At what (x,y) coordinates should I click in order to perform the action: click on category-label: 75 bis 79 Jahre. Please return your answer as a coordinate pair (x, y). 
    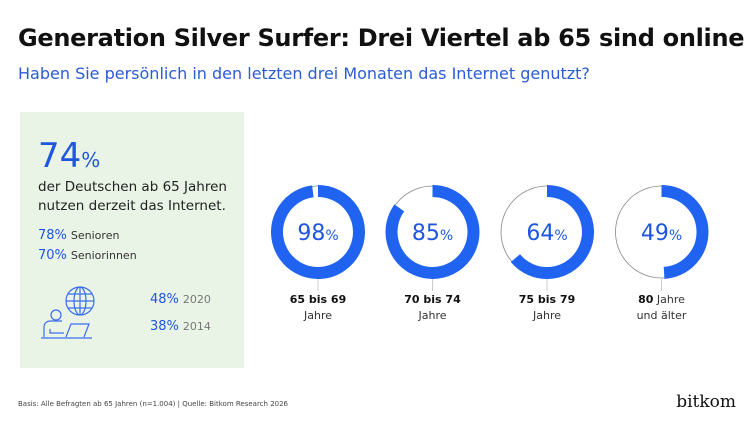
    Looking at the image, I should click on (547, 307).